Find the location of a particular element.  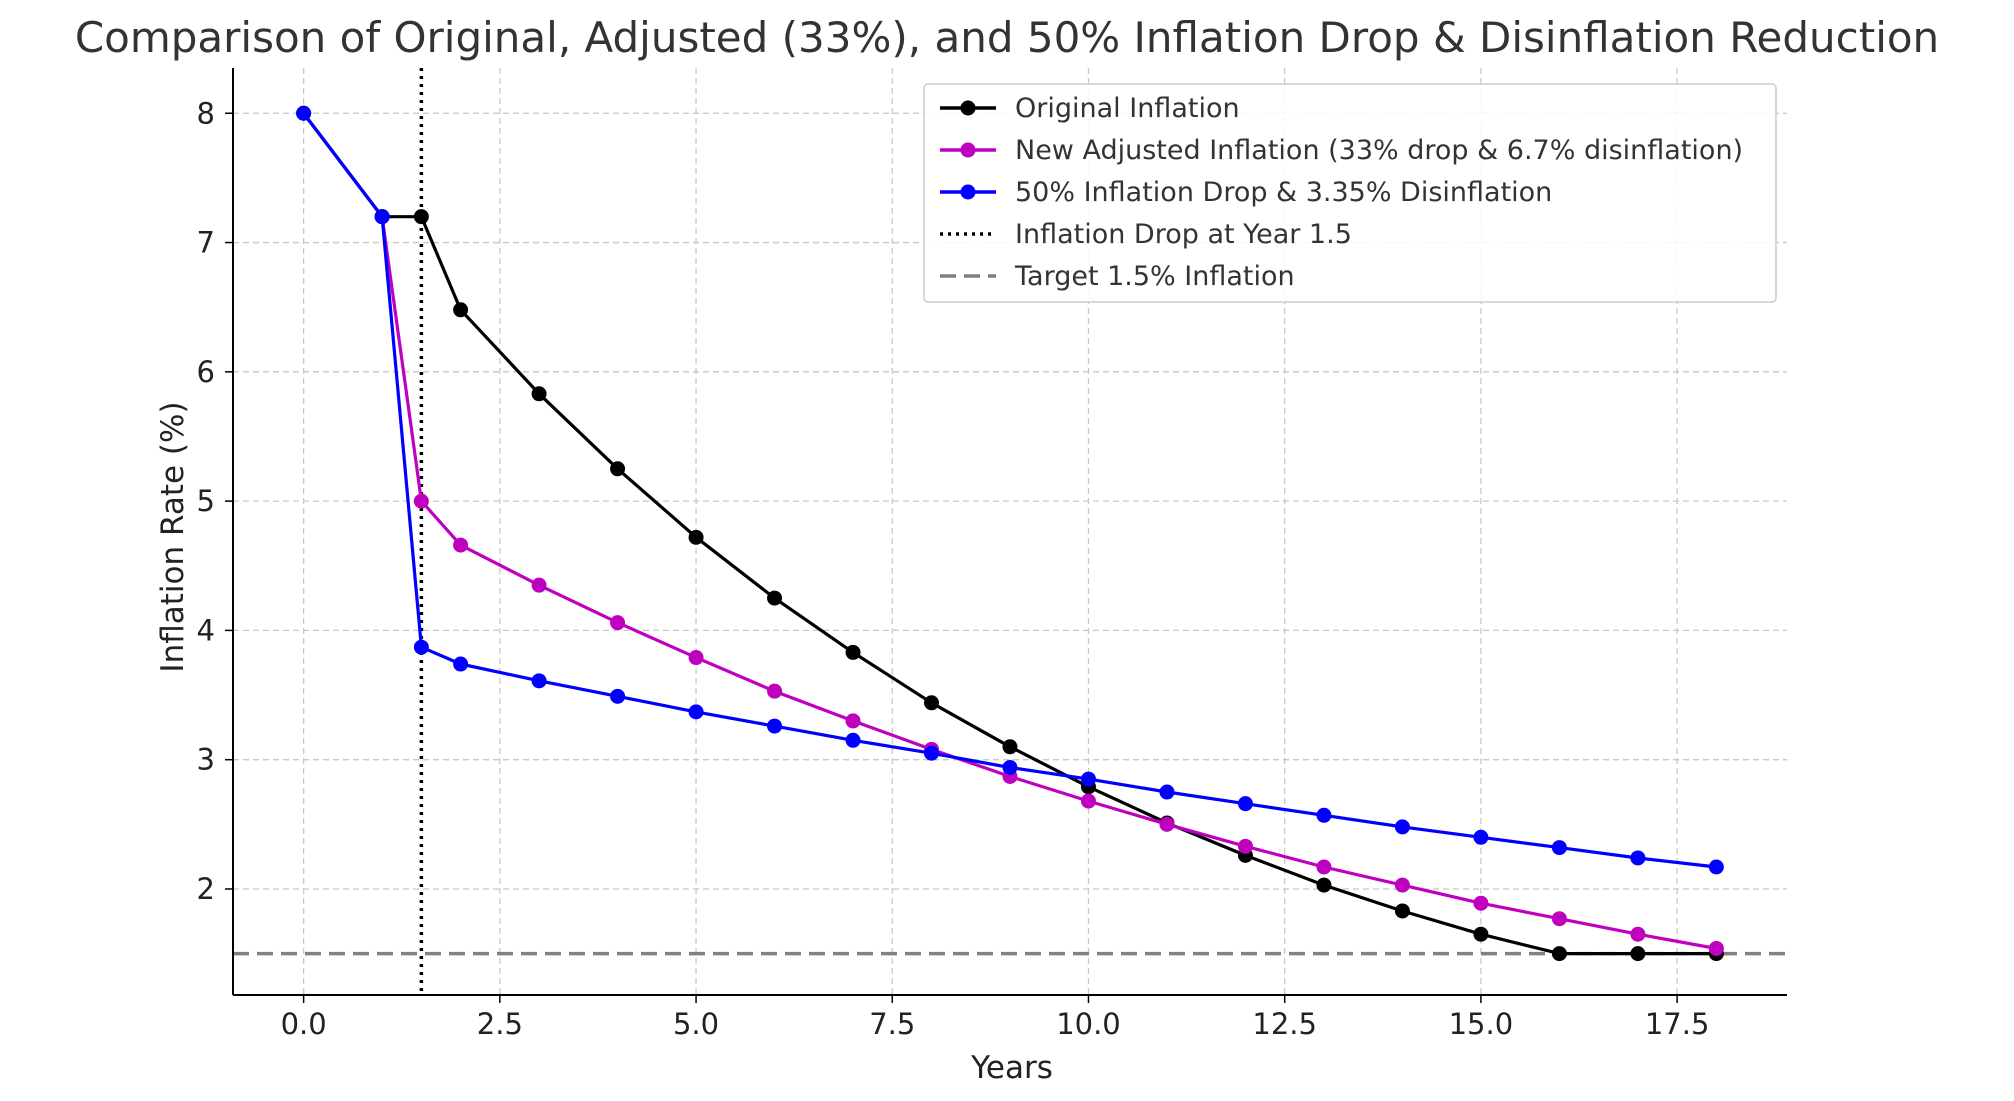

legend-item: Target 1.5% Inflation is located at coordinates (1117, 276).